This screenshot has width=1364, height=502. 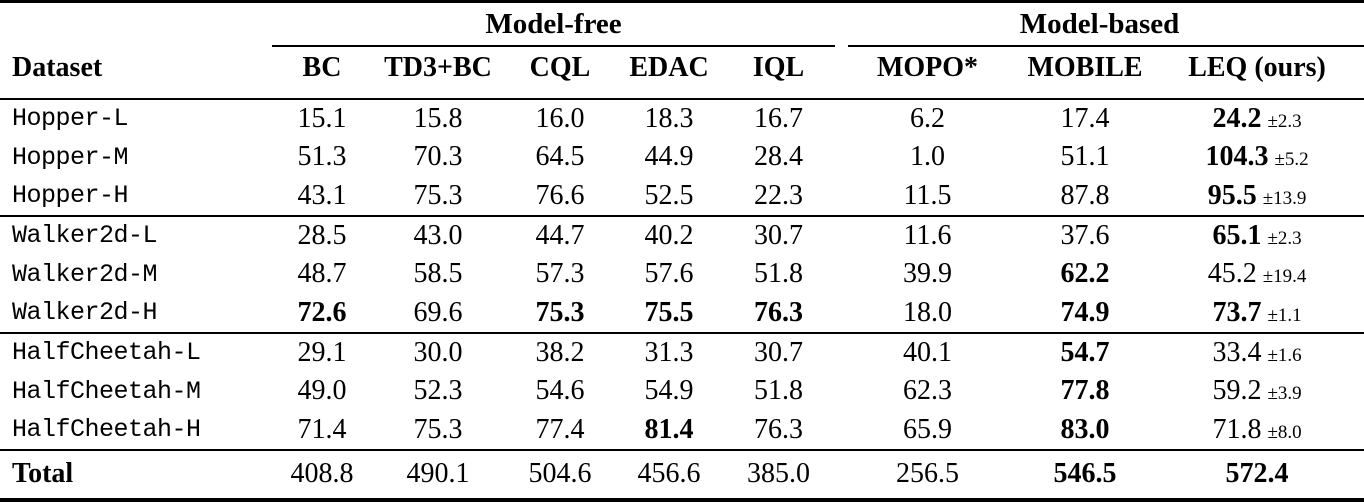 What do you see at coordinates (1237, 352) in the screenshot?
I see `leq-value: 33.4` at bounding box center [1237, 352].